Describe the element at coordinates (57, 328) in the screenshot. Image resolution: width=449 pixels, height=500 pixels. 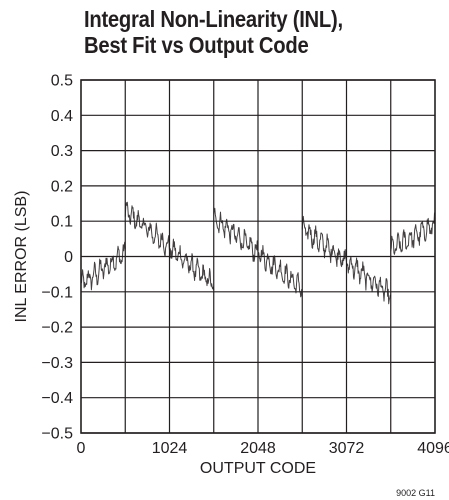
I see `y-tick-label: −0.2` at that location.